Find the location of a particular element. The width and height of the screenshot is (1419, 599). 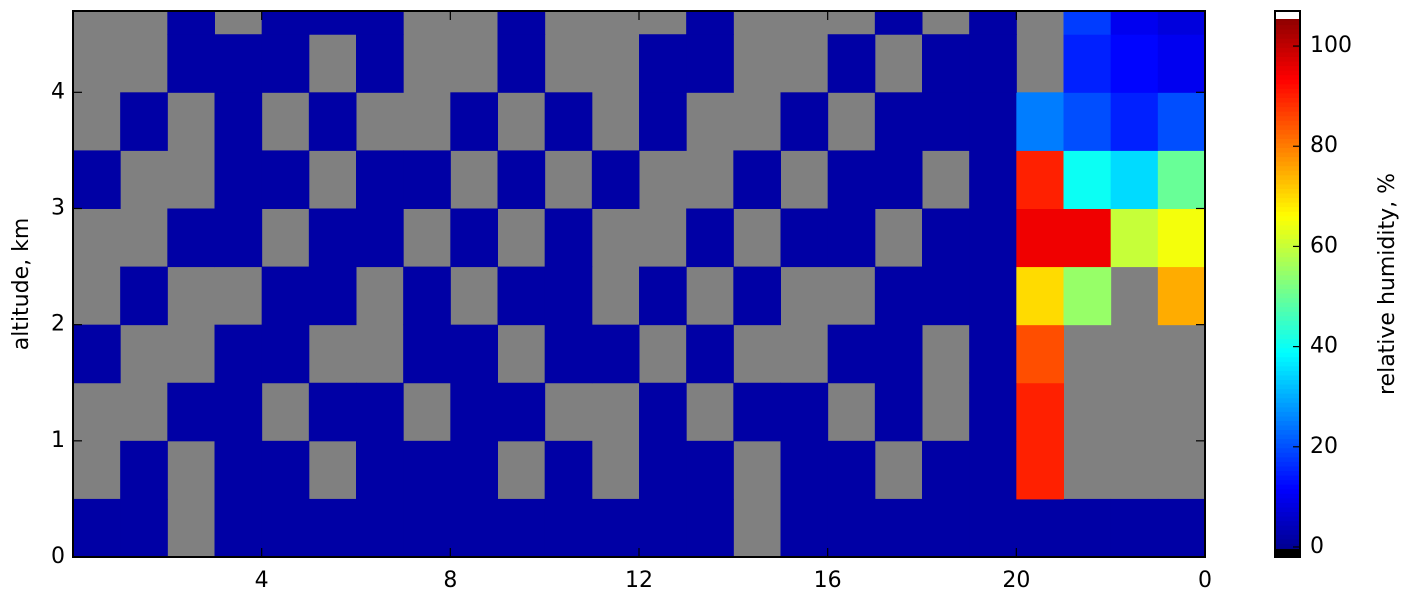

y-tick-label: 1 is located at coordinates (58, 440).